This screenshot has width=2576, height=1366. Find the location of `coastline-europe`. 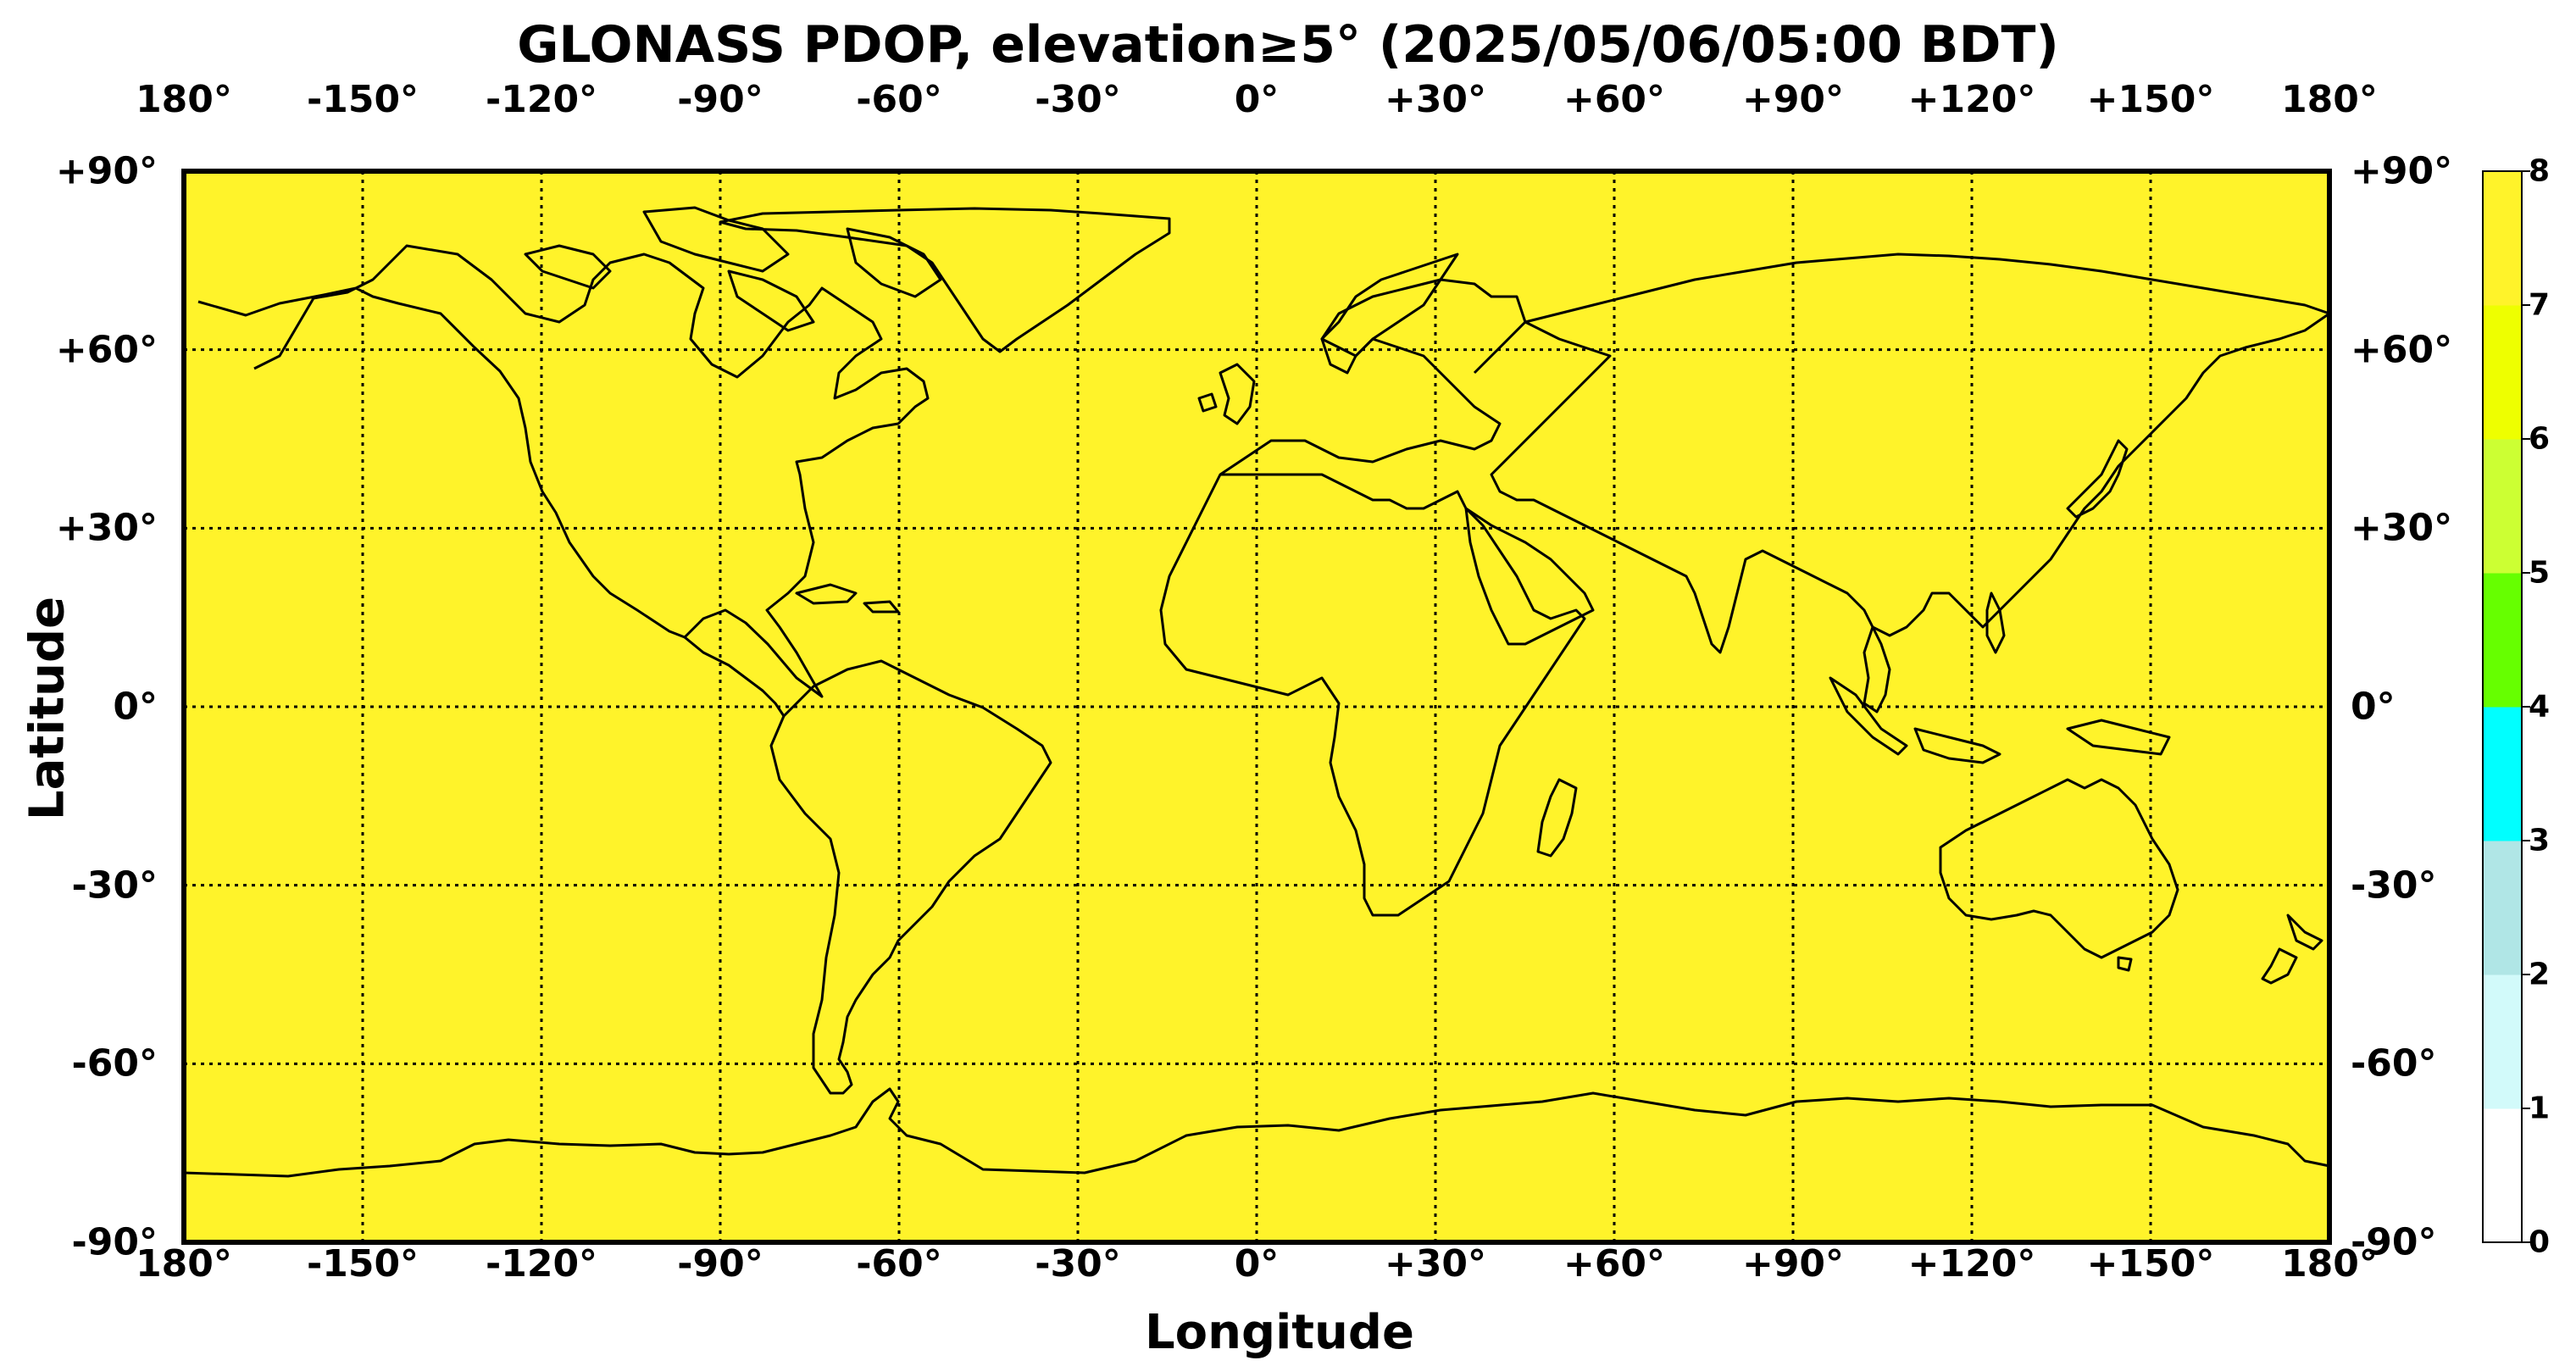

coastline-europe is located at coordinates (1373, 377).